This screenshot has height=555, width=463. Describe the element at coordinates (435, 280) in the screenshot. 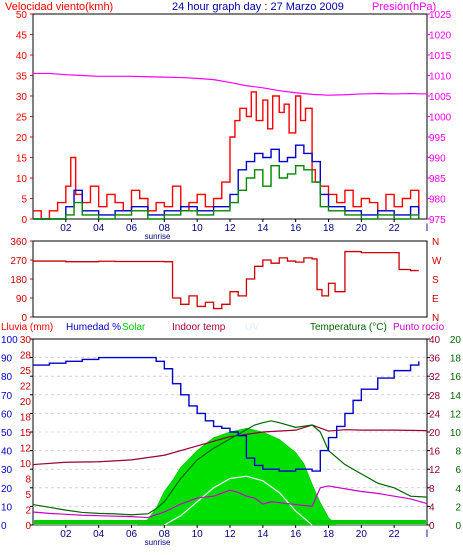

I see `compass-label: S` at that location.